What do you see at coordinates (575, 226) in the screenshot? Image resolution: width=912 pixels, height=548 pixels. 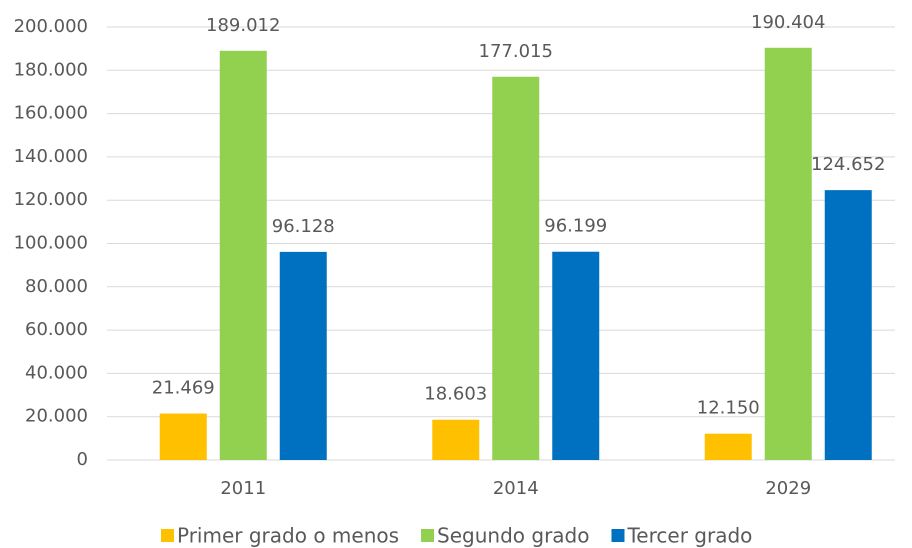 I see `data-label: 96.199` at bounding box center [575, 226].